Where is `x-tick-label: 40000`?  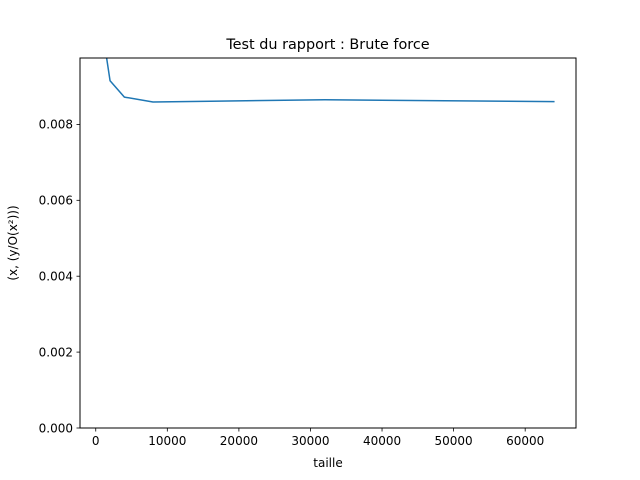
x-tick-label: 40000 is located at coordinates (382, 441).